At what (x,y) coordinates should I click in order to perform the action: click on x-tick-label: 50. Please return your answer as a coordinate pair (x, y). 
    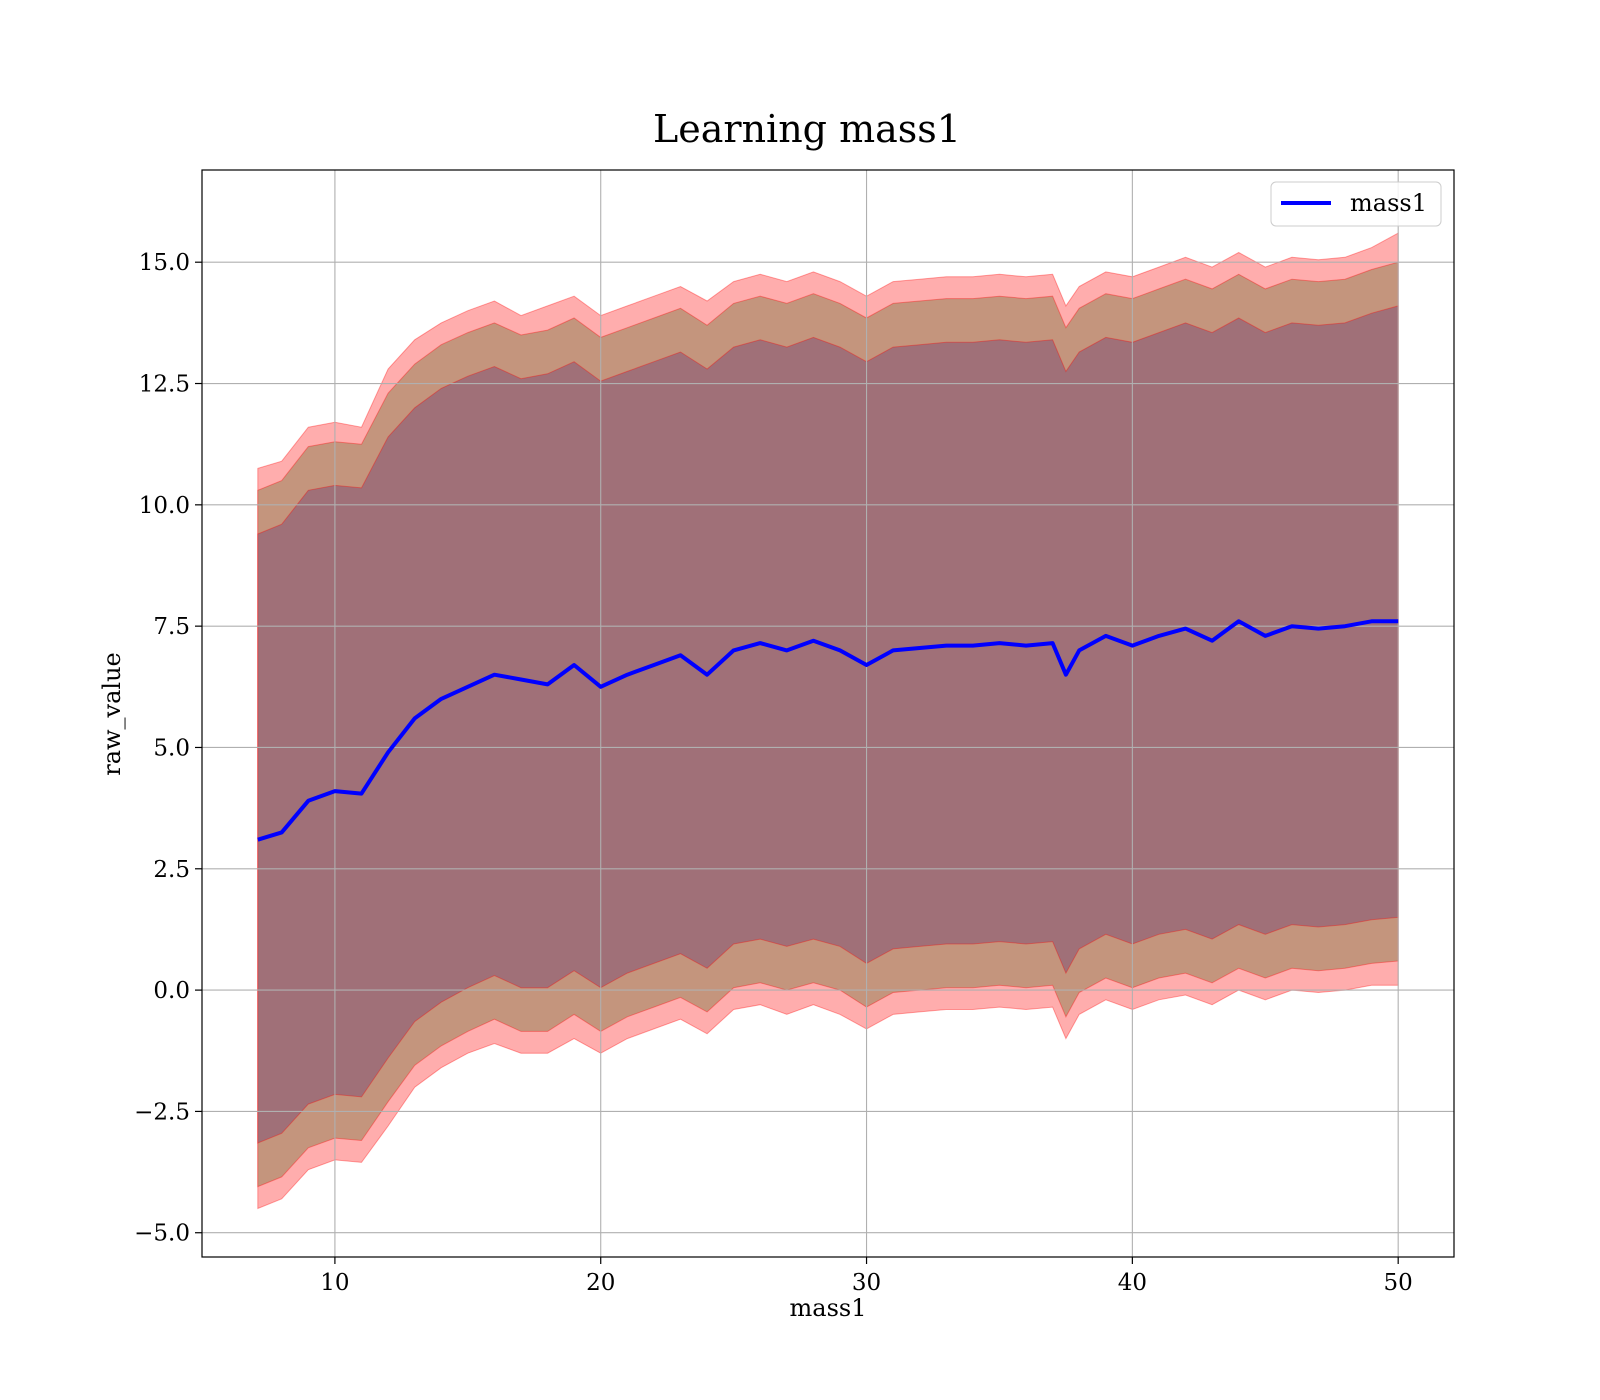
    Looking at the image, I should click on (1398, 1283).